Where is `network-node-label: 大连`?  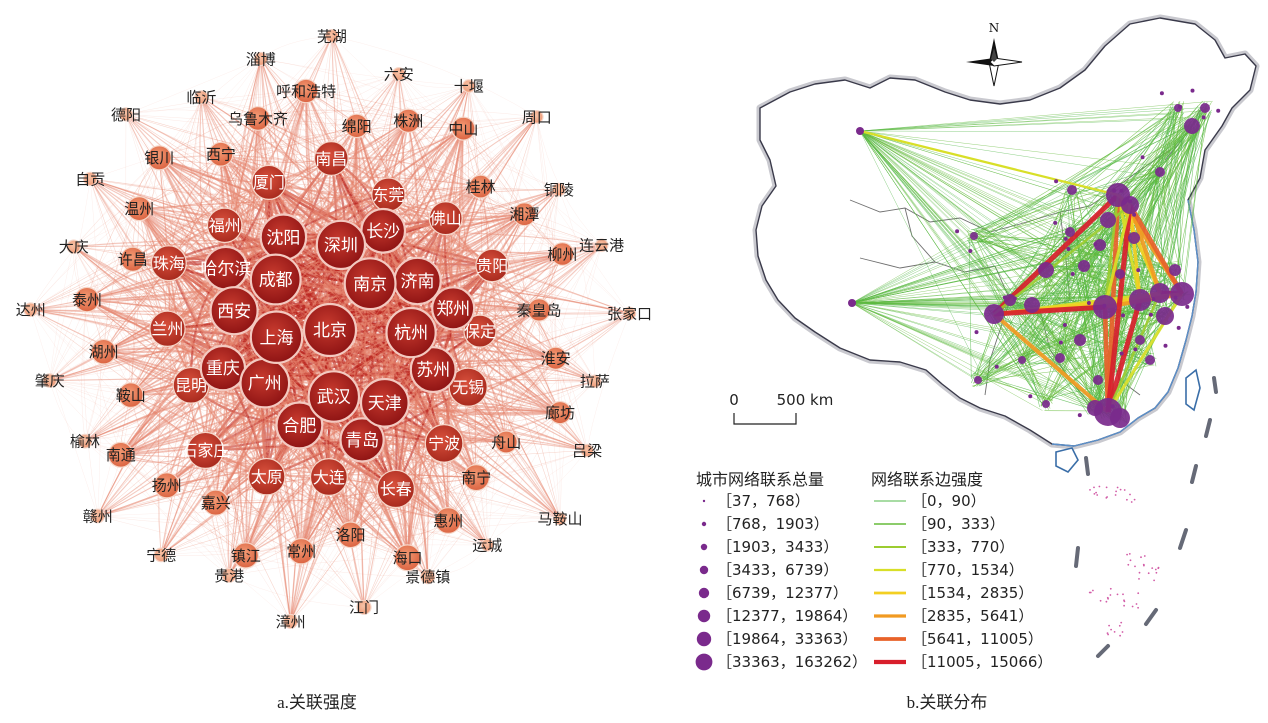
network-node-label: 大连 is located at coordinates (329, 477).